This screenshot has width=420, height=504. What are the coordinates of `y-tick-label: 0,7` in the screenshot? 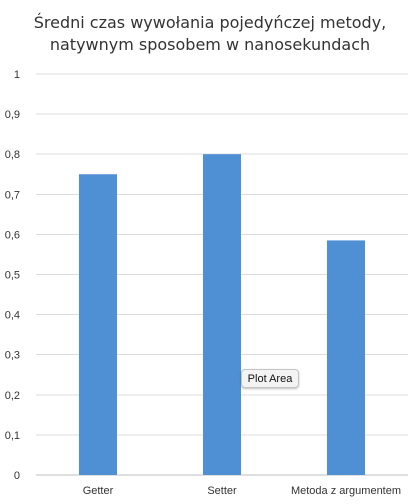 It's located at (12, 195).